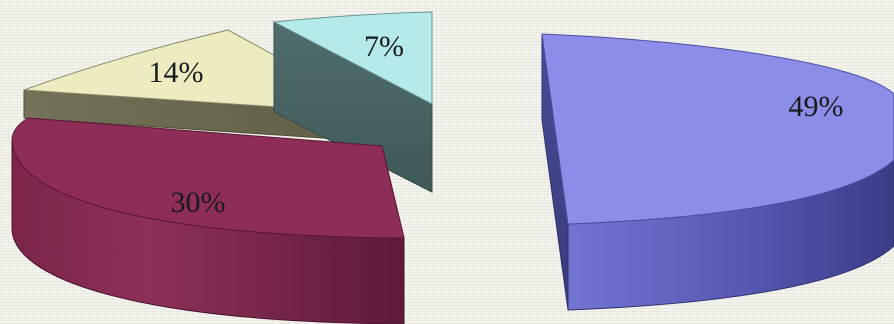 The image size is (894, 324). Describe the element at coordinates (384, 46) in the screenshot. I see `pie-slice-7-label: 7%` at that location.